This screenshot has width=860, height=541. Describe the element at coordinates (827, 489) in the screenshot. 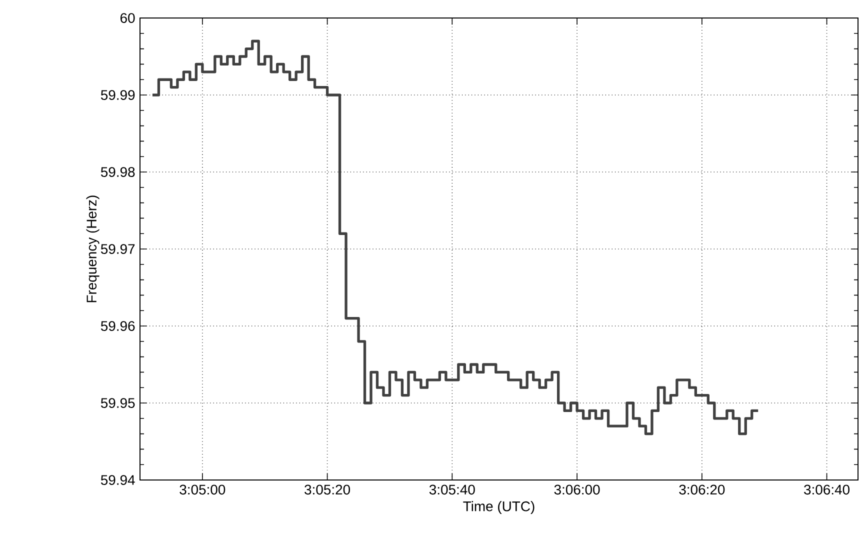

I see `x-tick-label: 3:06:40` at that location.